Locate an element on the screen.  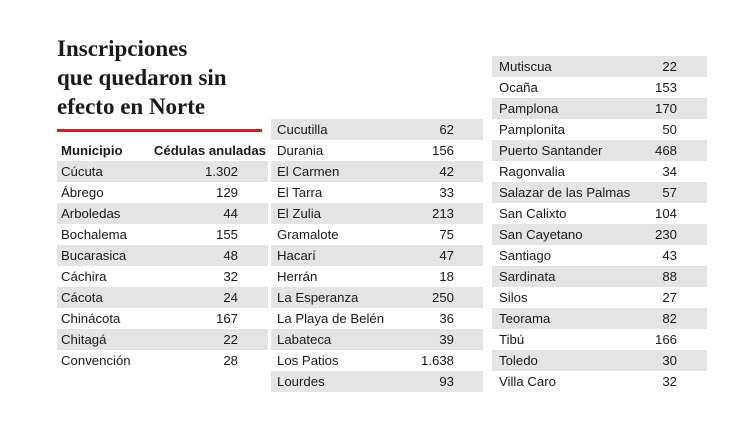
table-row: El Carmen 42 is located at coordinates (377, 171).